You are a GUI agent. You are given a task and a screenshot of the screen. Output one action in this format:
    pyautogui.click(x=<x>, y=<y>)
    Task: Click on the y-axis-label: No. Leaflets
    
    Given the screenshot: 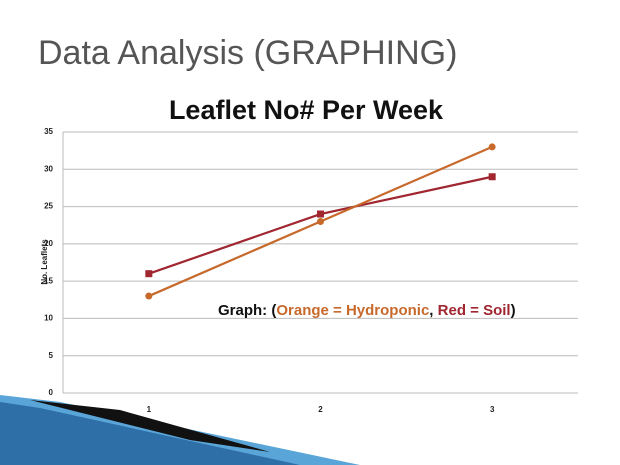 What is the action you would take?
    pyautogui.click(x=44, y=262)
    